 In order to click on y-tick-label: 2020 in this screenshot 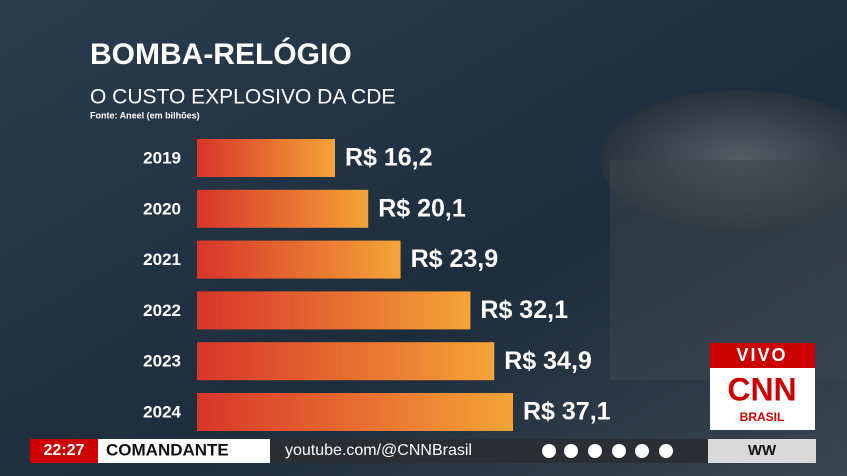, I will do `click(162, 208)`.